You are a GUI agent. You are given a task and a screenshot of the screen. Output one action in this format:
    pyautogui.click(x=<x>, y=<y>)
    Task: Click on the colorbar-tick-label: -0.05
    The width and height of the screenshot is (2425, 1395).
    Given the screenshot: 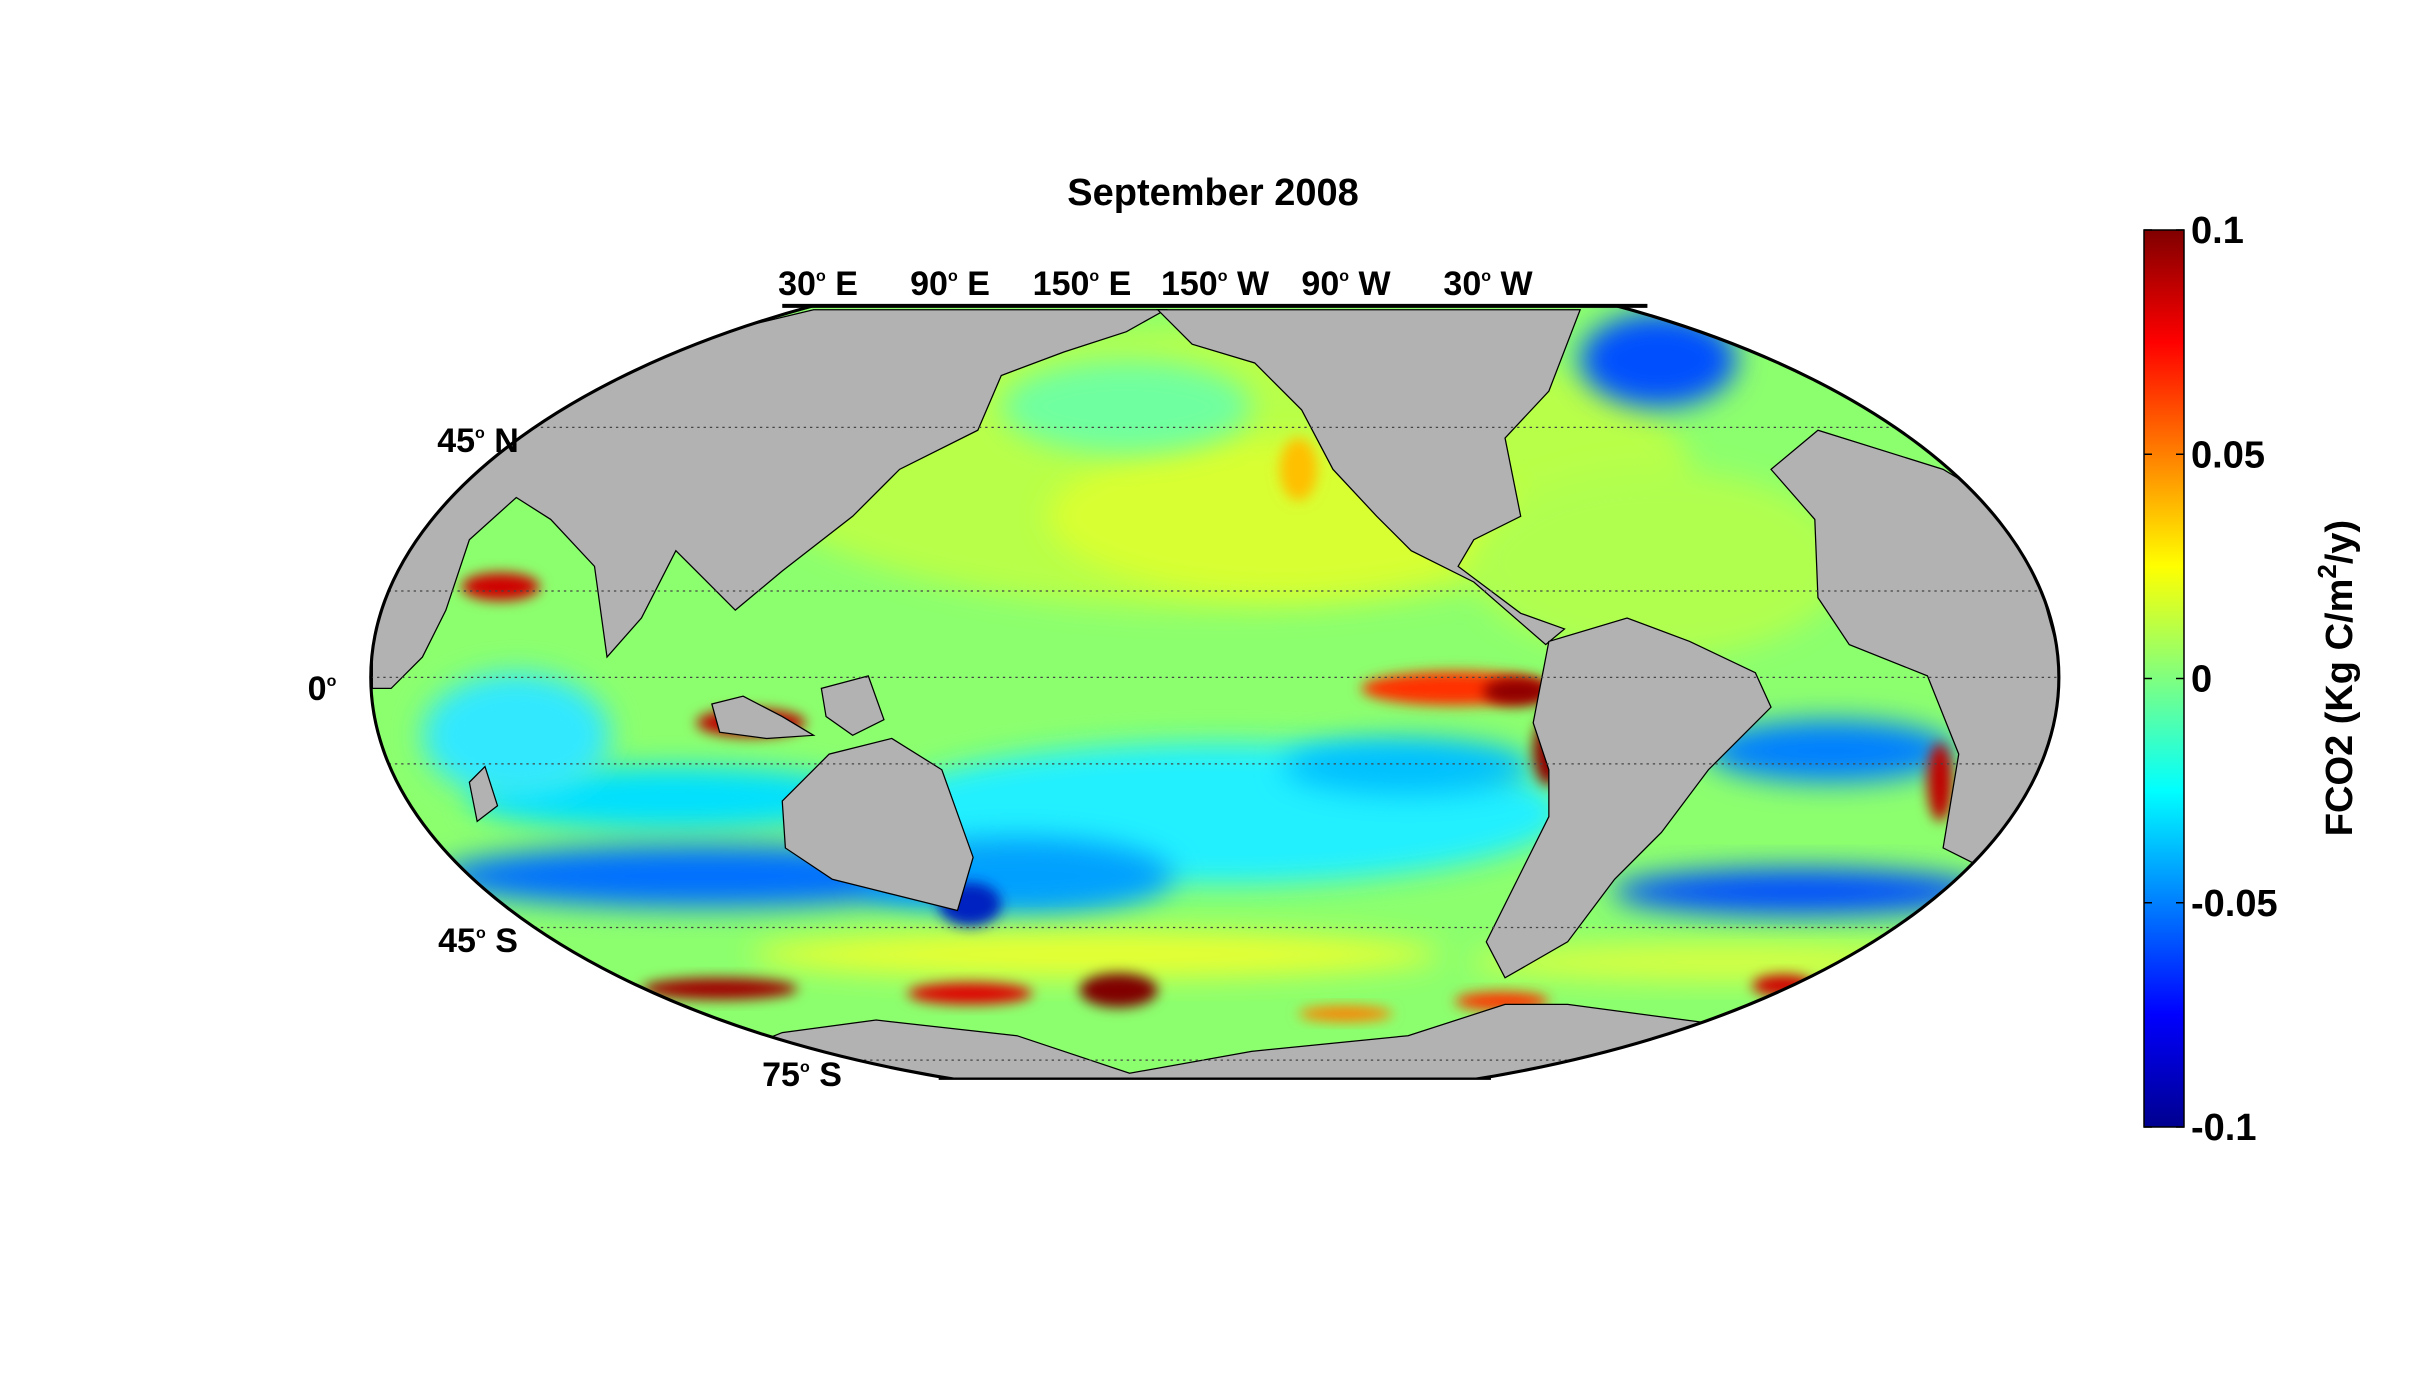 What is the action you would take?
    pyautogui.click(x=2234, y=904)
    